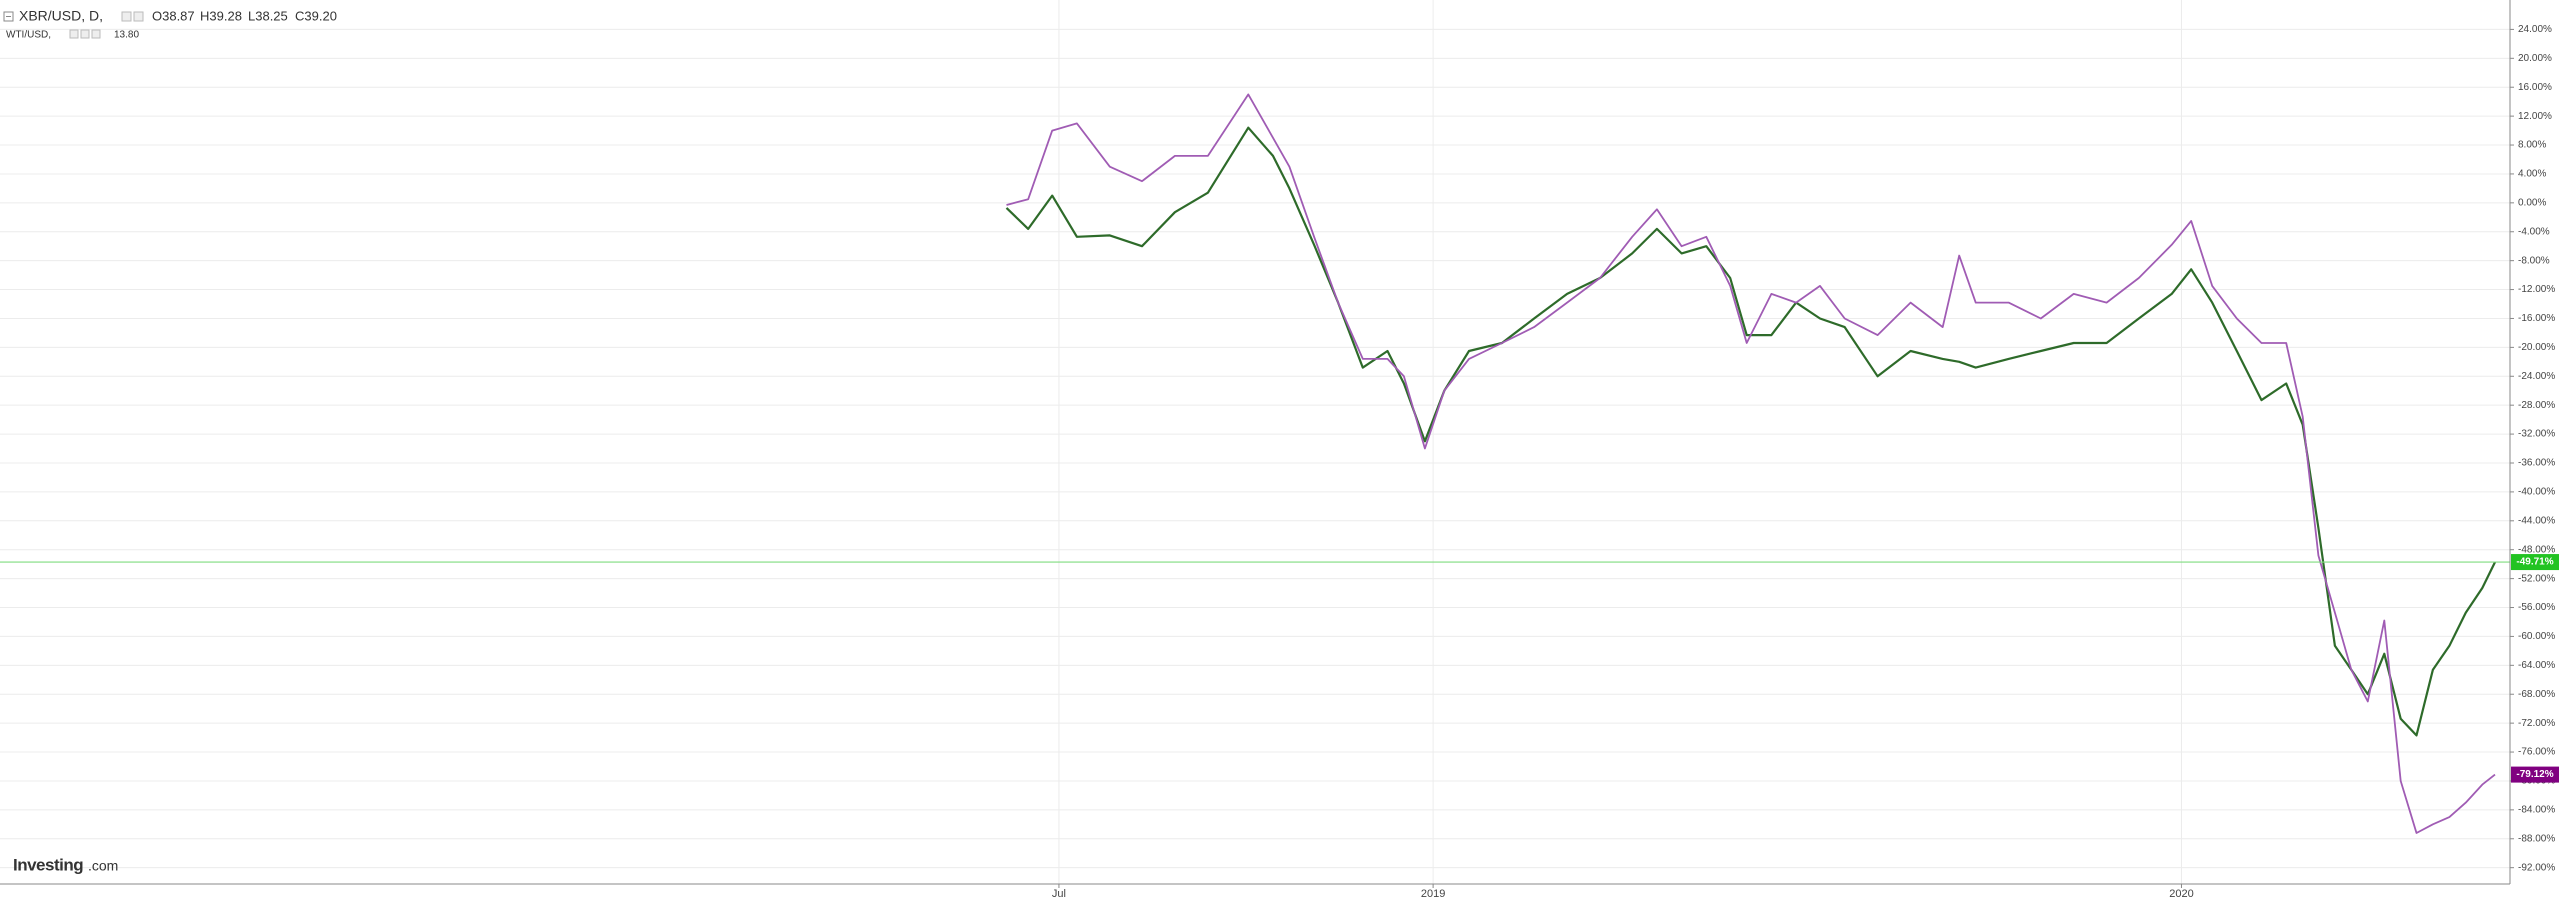  I want to click on y-tick-label: 24.00%, so click(2535, 29).